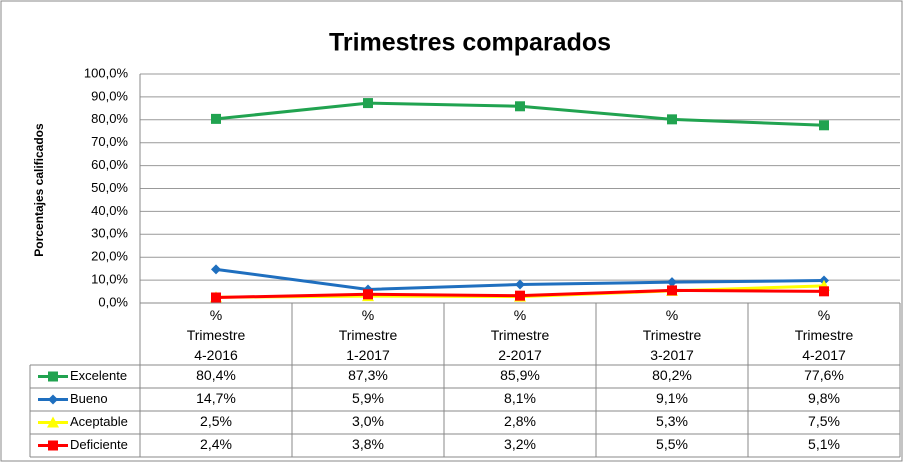 Image resolution: width=904 pixels, height=463 pixels. What do you see at coordinates (109, 279) in the screenshot?
I see `y-tick-label: 10,0%` at bounding box center [109, 279].